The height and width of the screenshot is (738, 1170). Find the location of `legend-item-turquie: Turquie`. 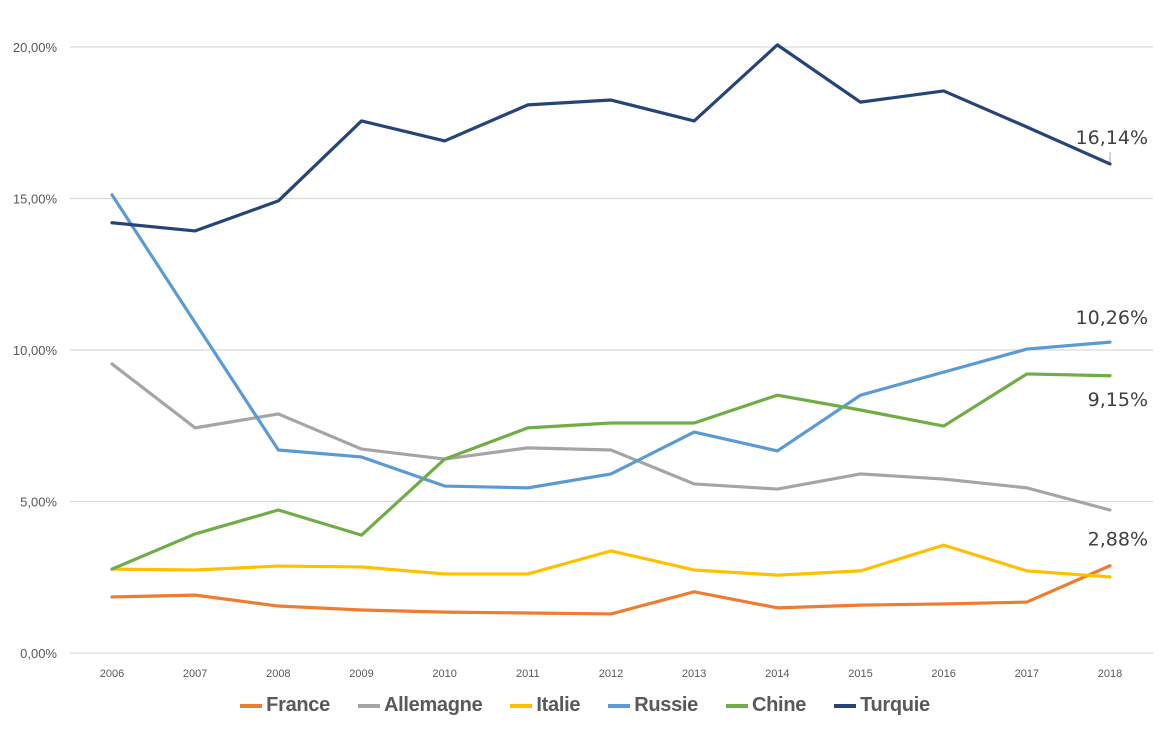

legend-item-turquie: Turquie is located at coordinates (882, 705).